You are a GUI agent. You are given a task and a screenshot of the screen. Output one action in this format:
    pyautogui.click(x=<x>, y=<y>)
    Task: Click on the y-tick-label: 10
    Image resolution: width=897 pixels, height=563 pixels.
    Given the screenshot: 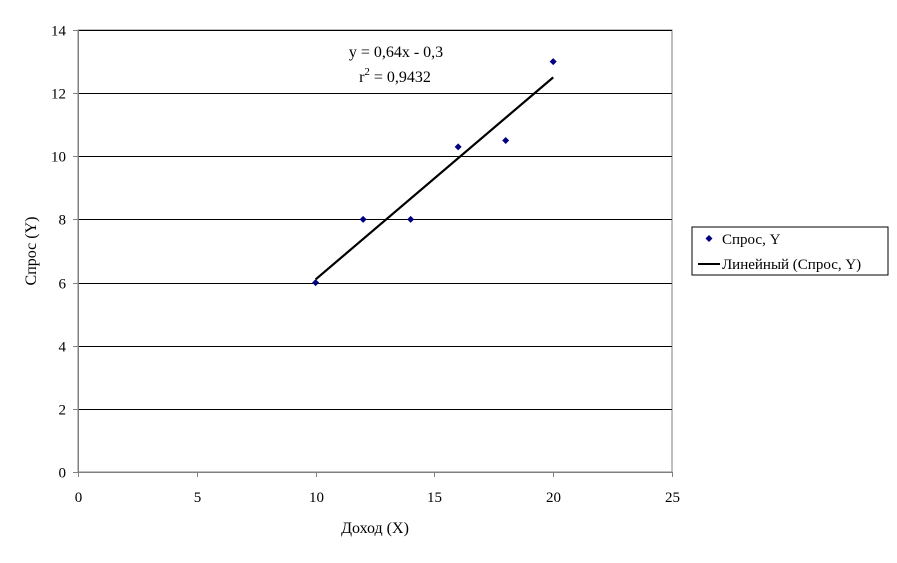 What is the action you would take?
    pyautogui.click(x=58, y=158)
    